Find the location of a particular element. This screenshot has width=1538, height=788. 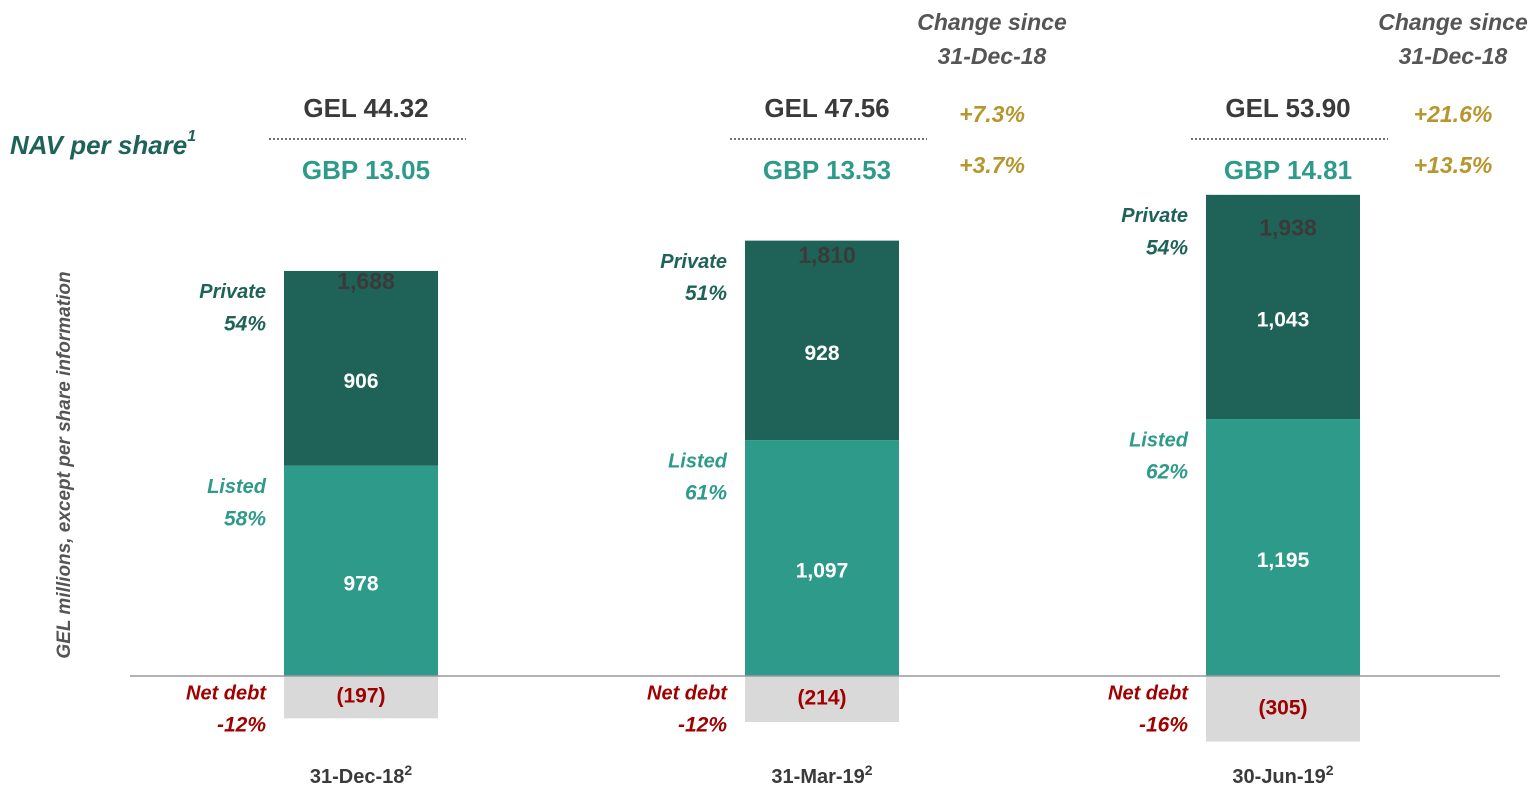

total-label: 1,810 is located at coordinates (827, 255).